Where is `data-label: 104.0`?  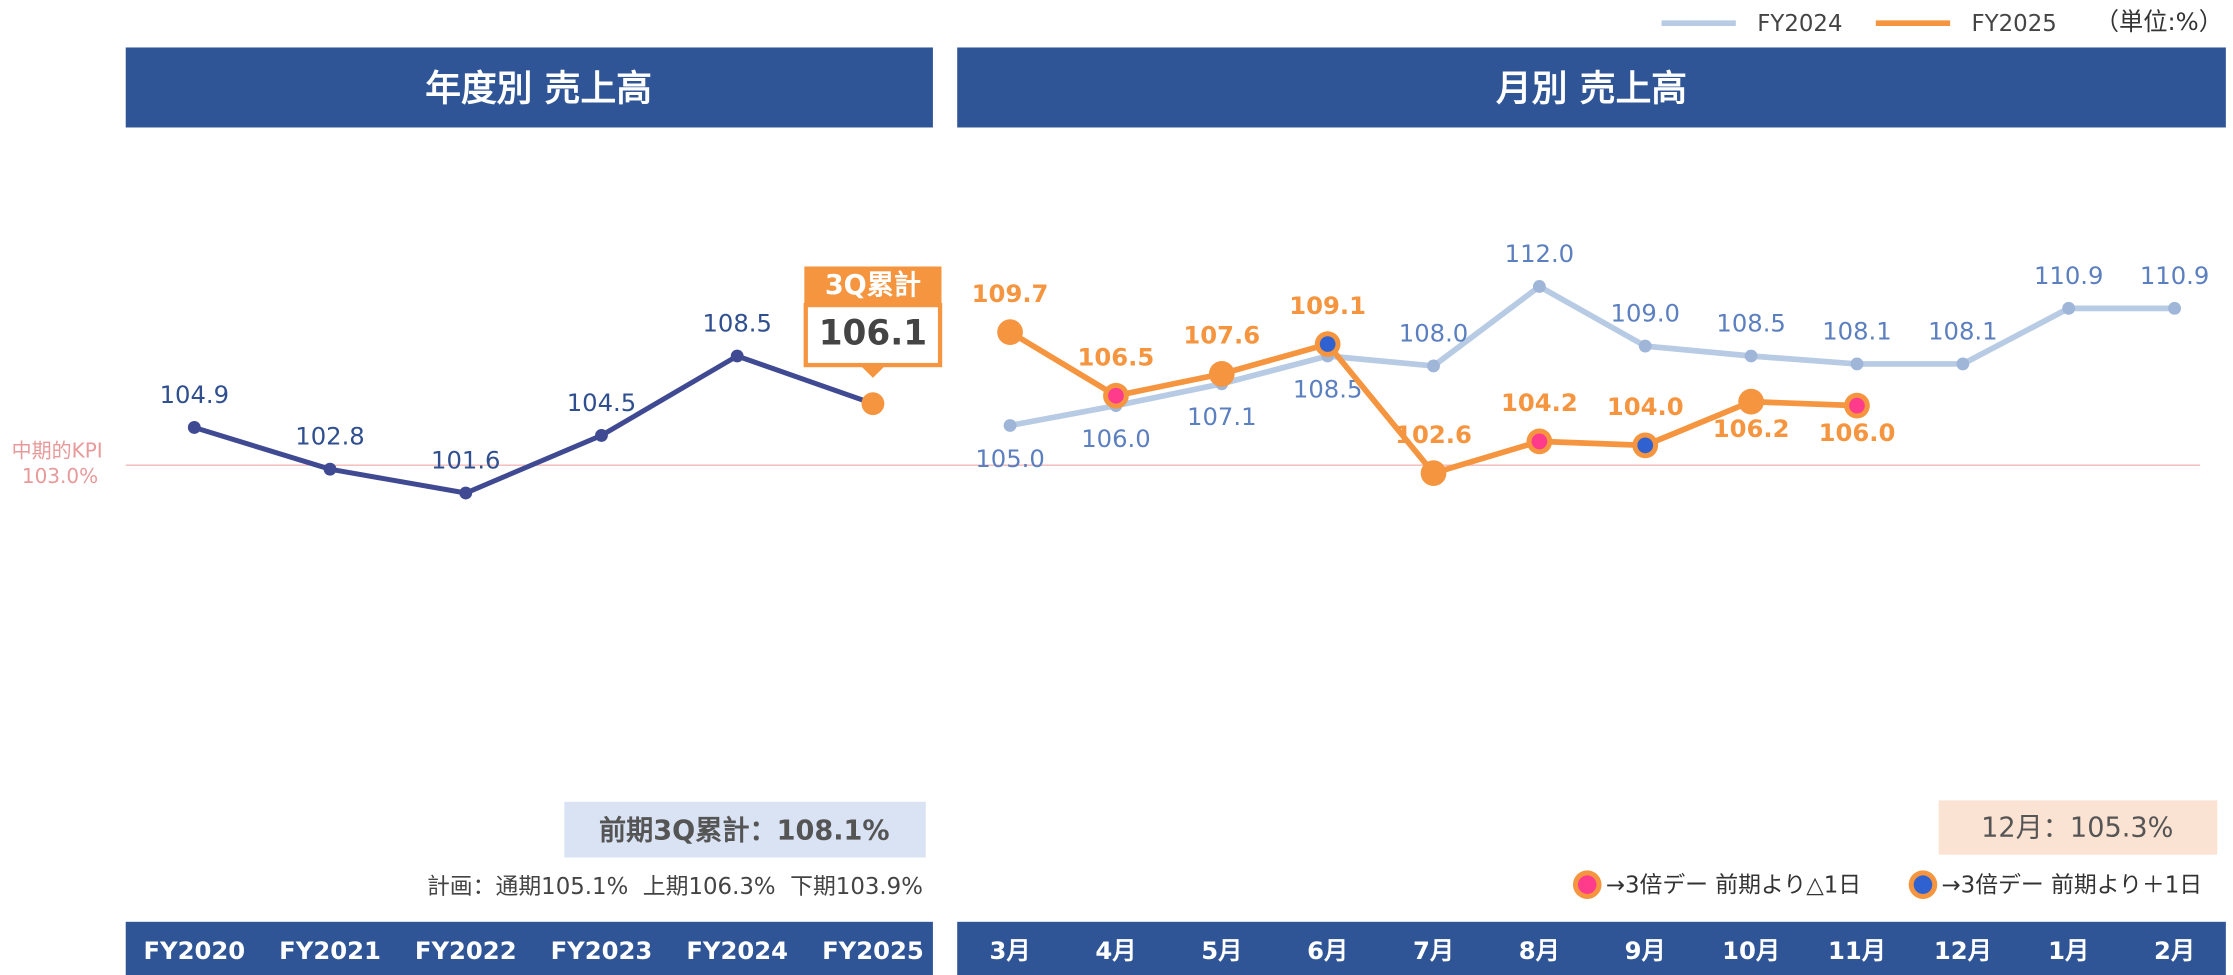 data-label: 104.0 is located at coordinates (1645, 406).